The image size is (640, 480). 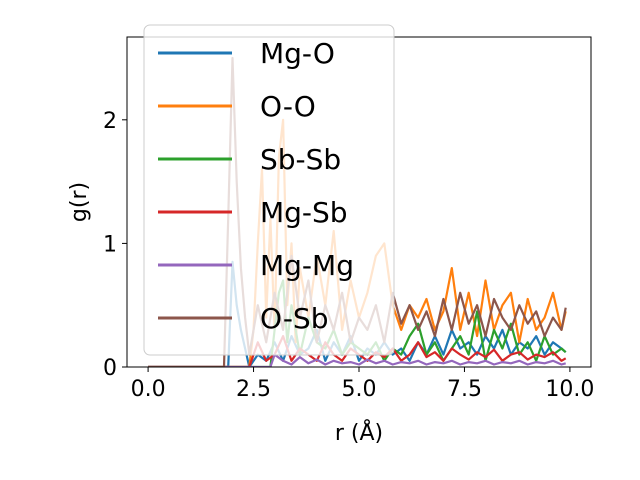 I want to click on legend-label: Mg-Sb, so click(x=304, y=212).